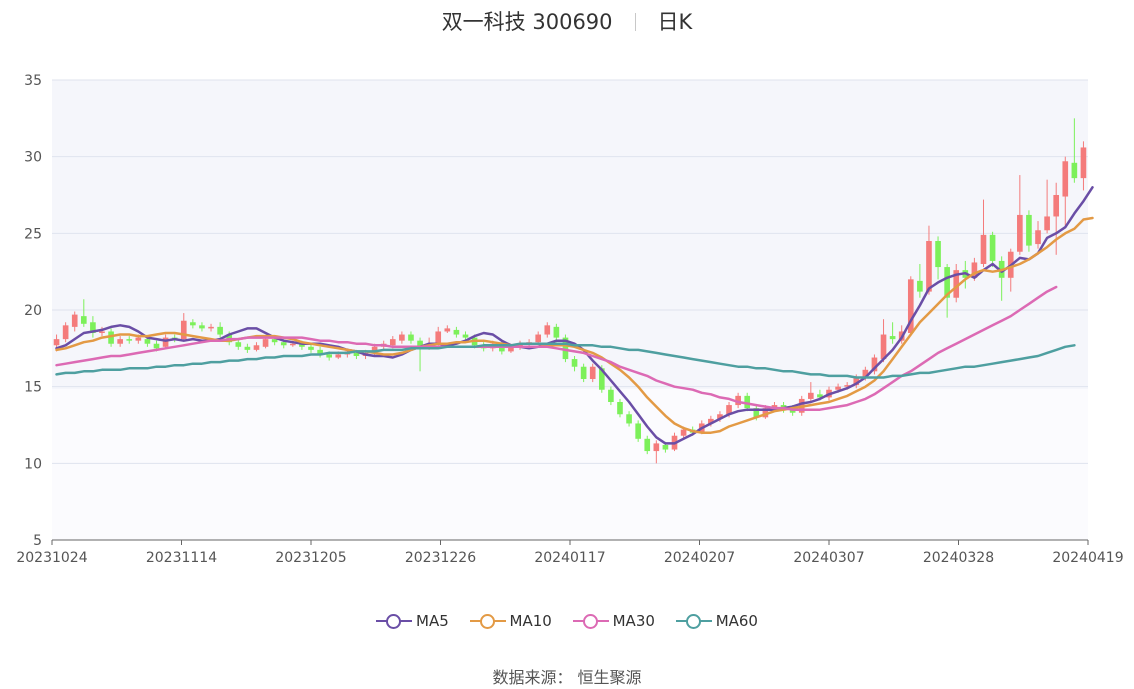  What do you see at coordinates (635, 22) in the screenshot?
I see `title-separator` at bounding box center [635, 22].